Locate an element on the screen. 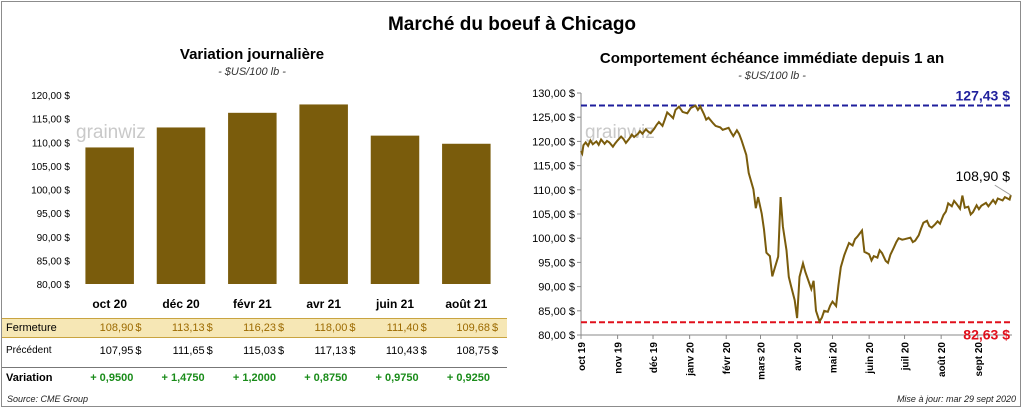  table-cell: 108,90 is located at coordinates (116, 328).